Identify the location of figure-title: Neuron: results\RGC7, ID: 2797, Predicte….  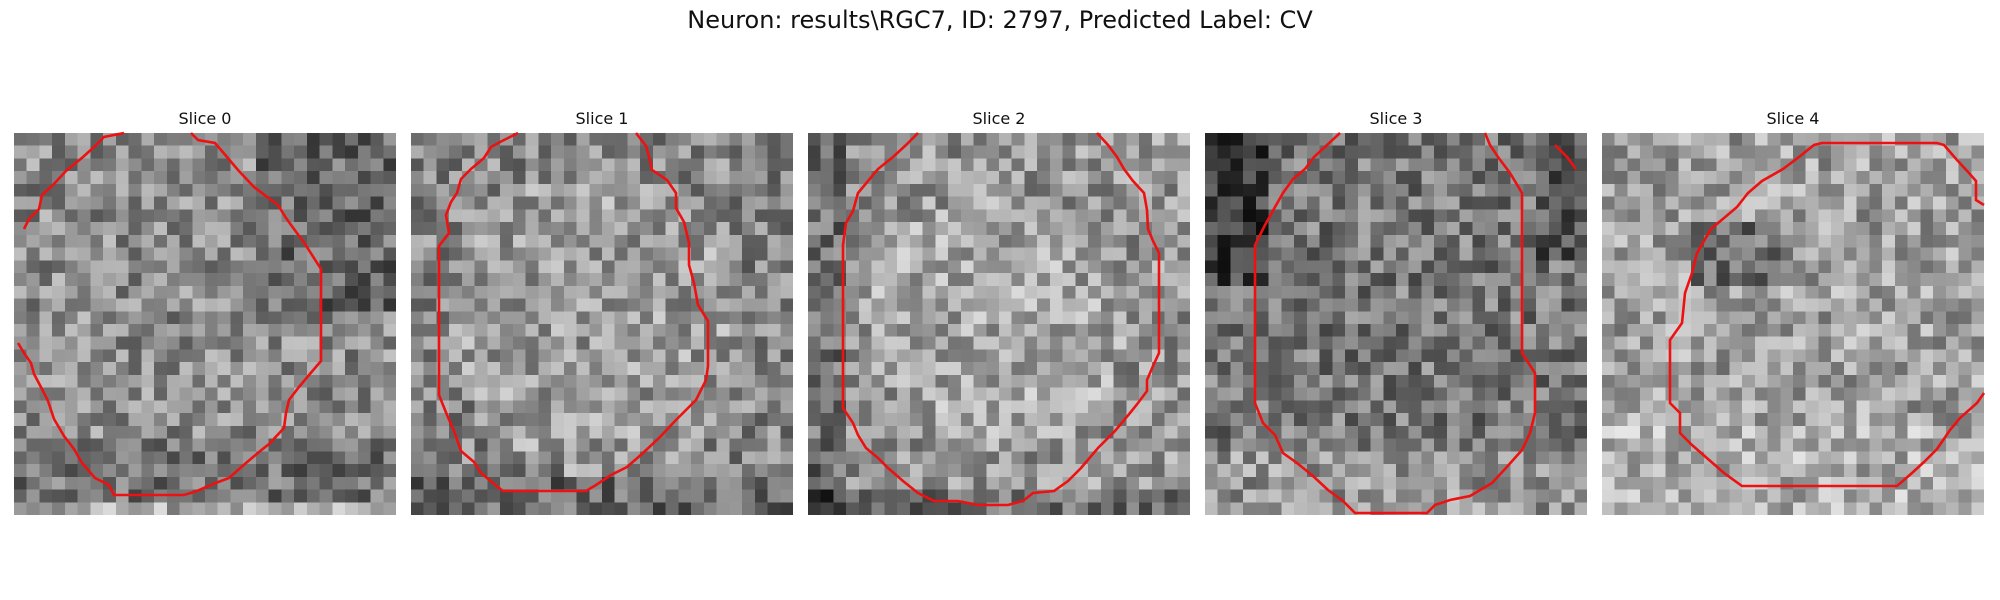
(1000, 20).